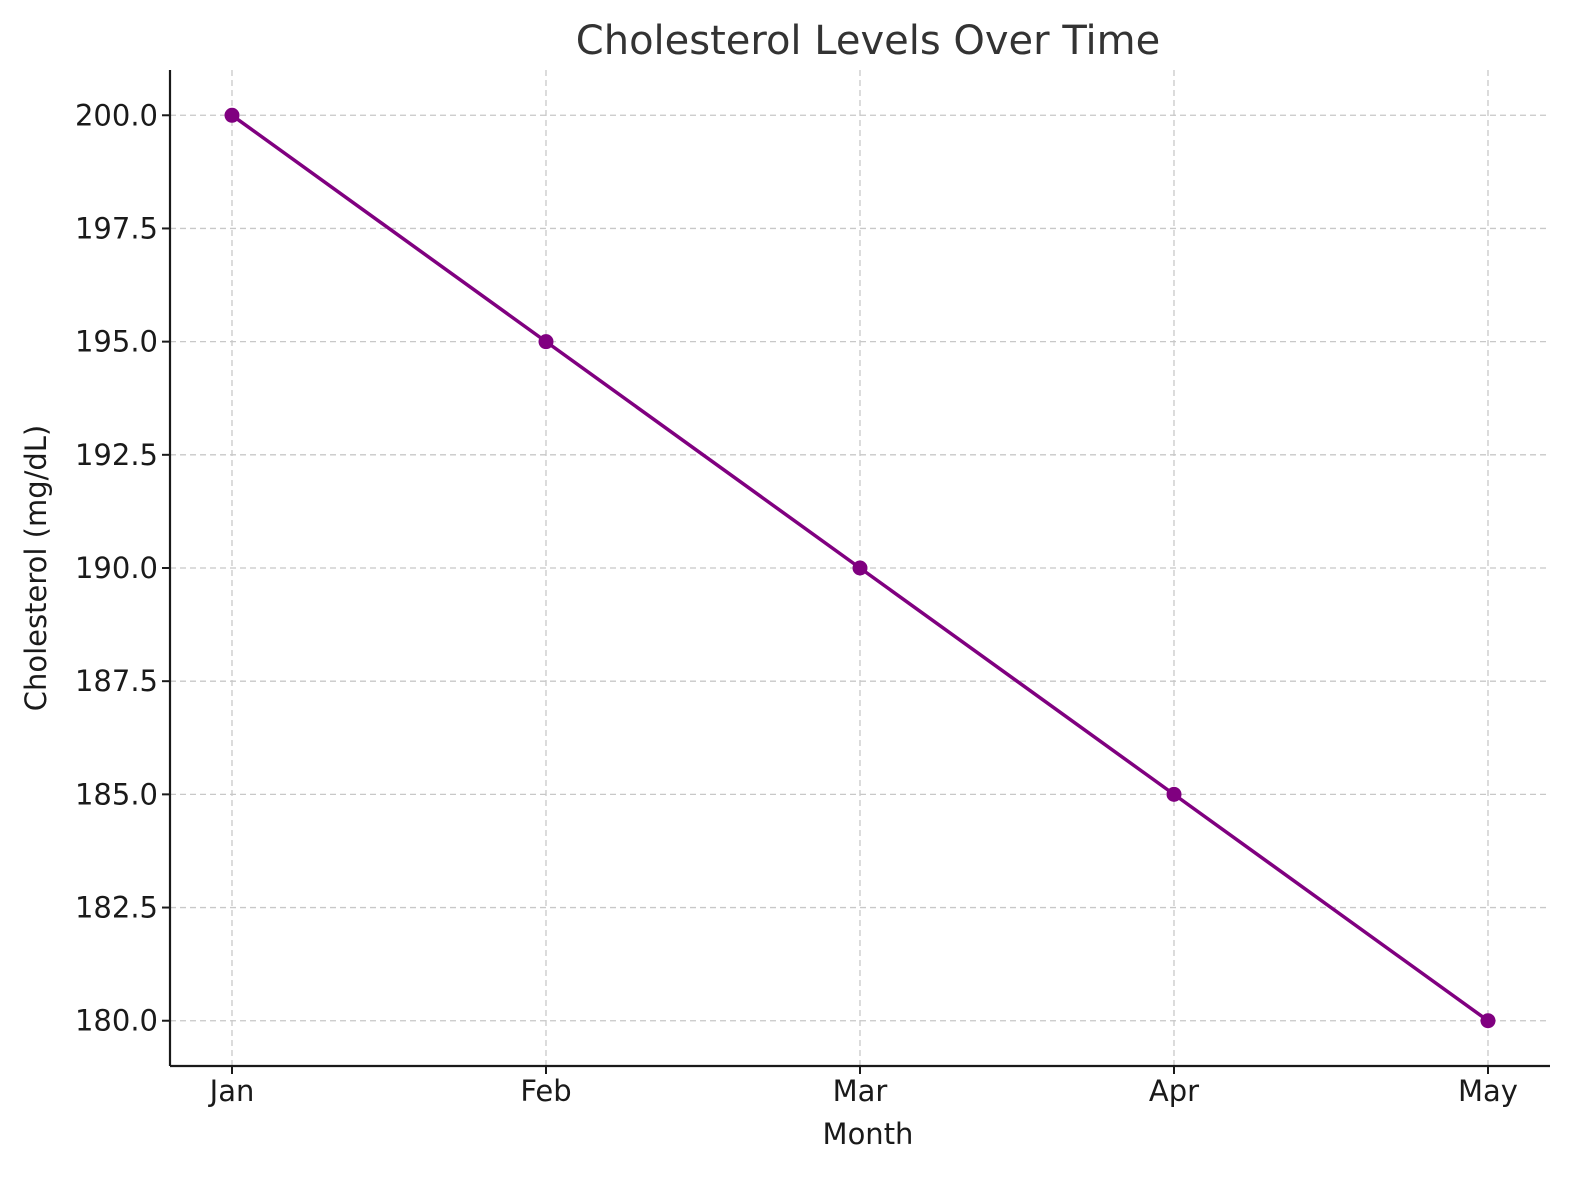 The image size is (1580, 1180). What do you see at coordinates (116, 908) in the screenshot?
I see `y-tick-label: 182.5` at bounding box center [116, 908].